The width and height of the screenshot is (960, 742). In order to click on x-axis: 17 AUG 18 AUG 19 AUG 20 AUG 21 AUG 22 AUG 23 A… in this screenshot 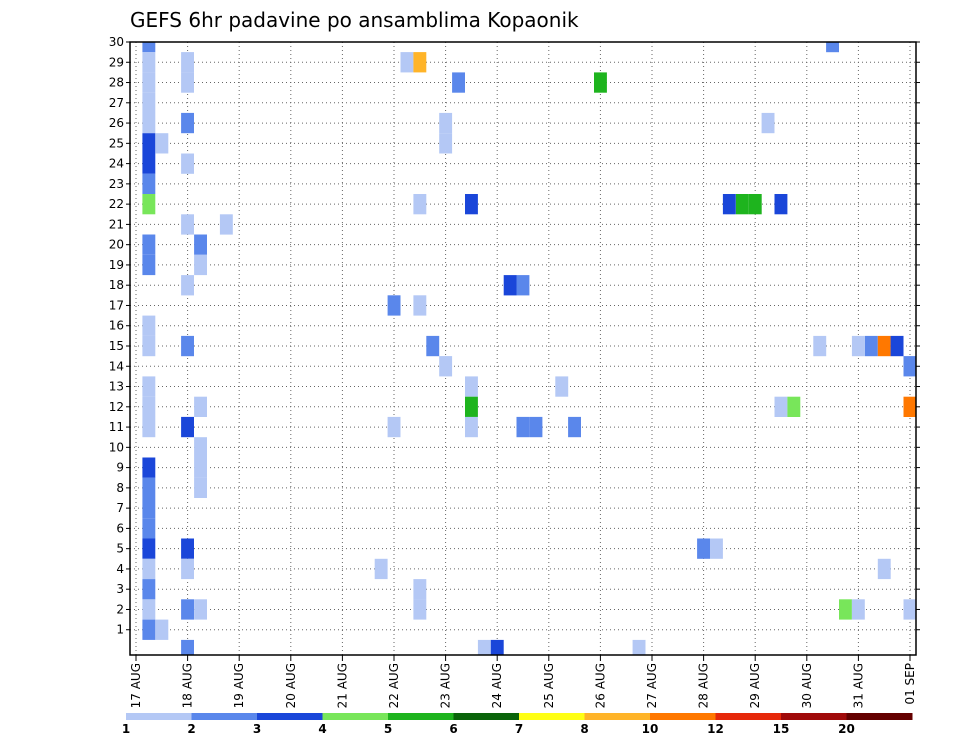, I will do `click(523, 681)`.